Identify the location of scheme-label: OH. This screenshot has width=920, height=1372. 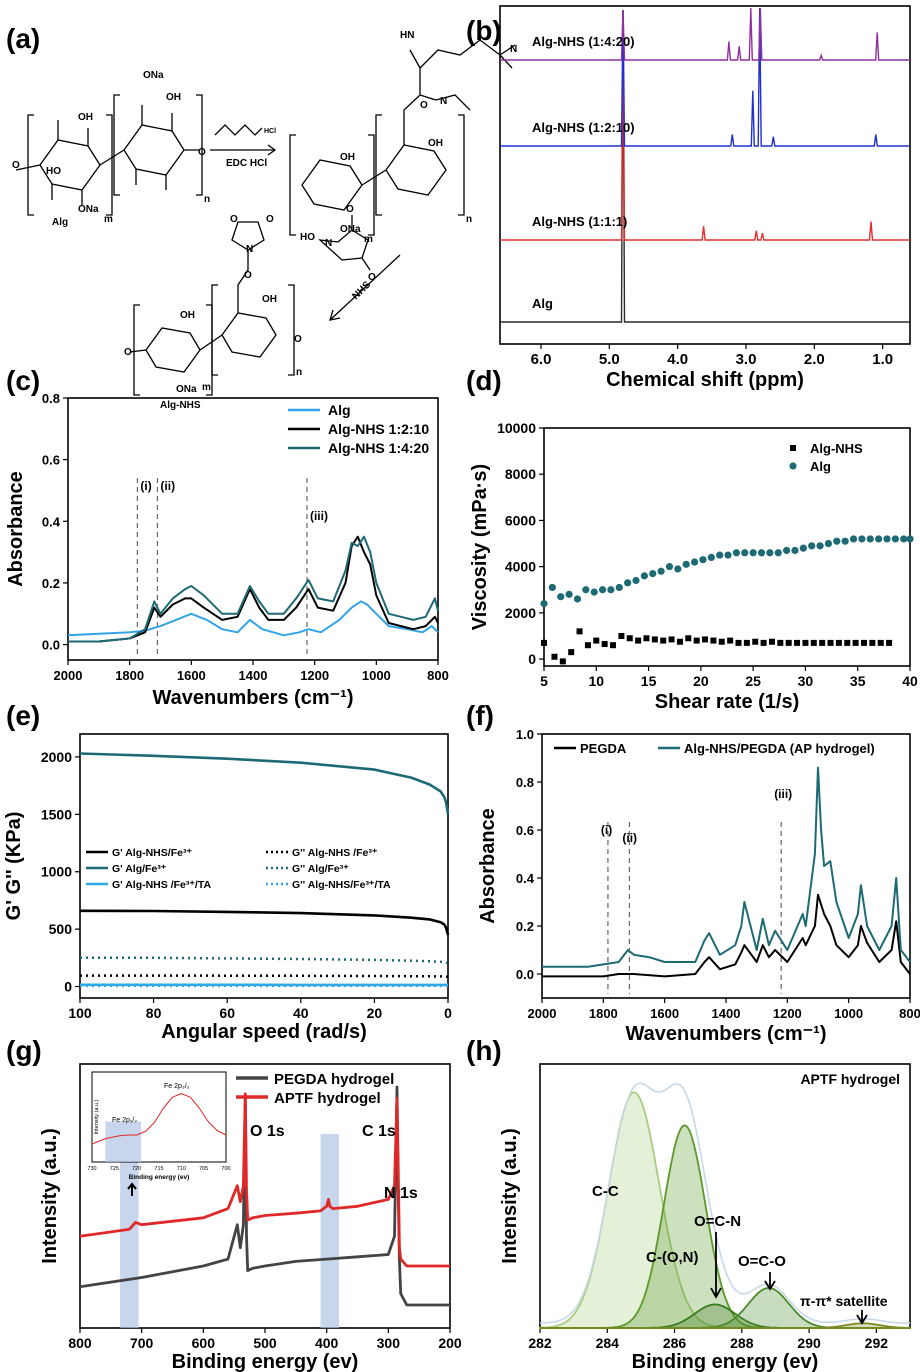
(85, 117).